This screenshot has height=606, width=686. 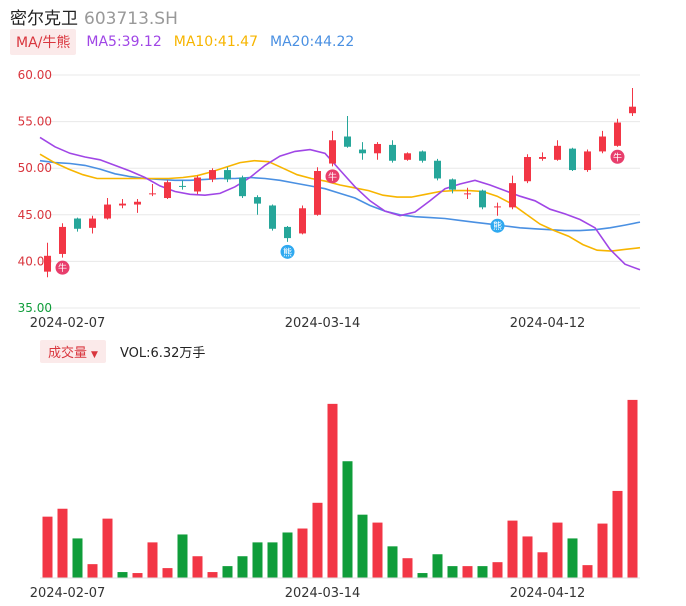 I want to click on ma-legend: MA/牛熊 MA5:39.12 MA10:41.47 MA20:44.22, so click(x=188, y=42).